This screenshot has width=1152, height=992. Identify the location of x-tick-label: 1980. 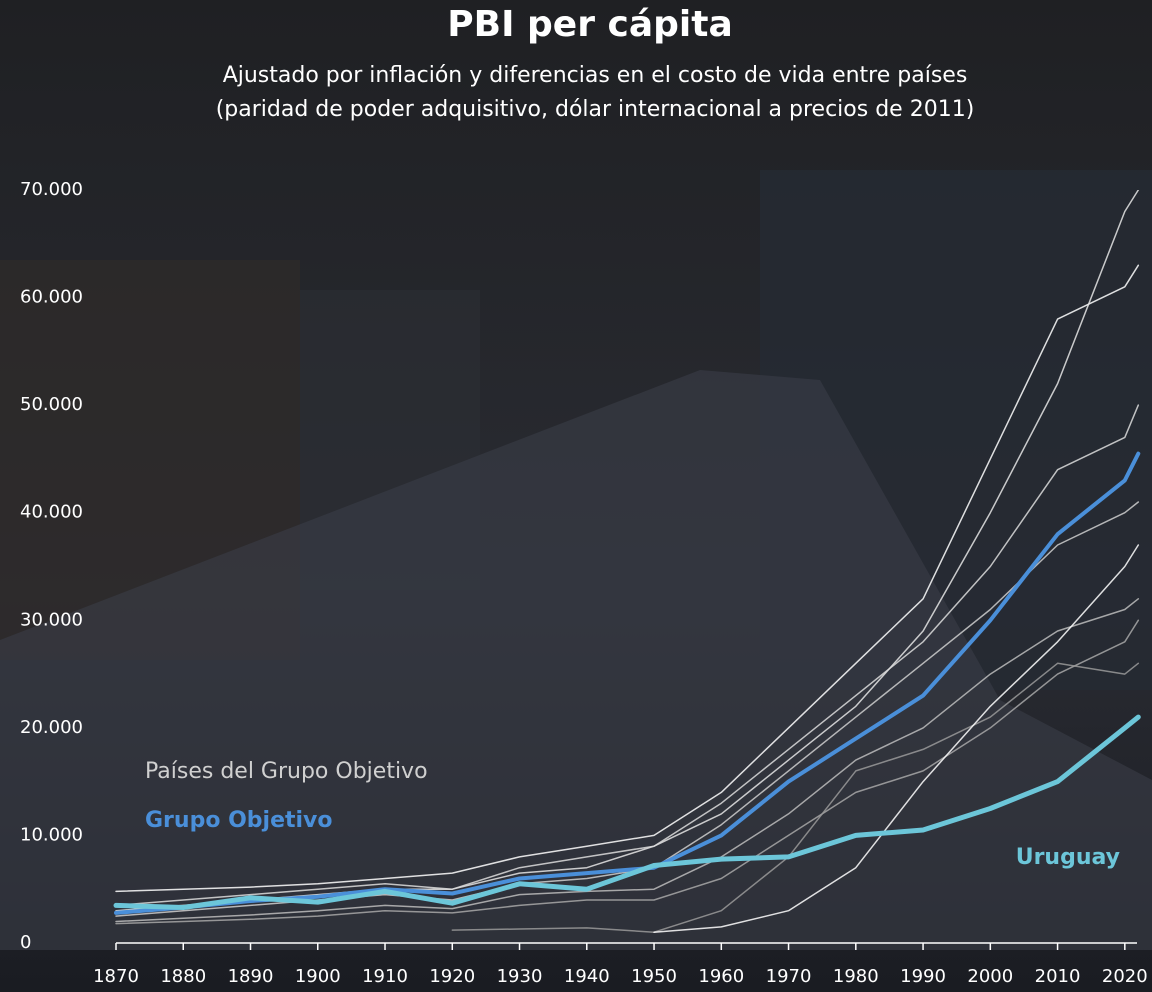
(856, 976).